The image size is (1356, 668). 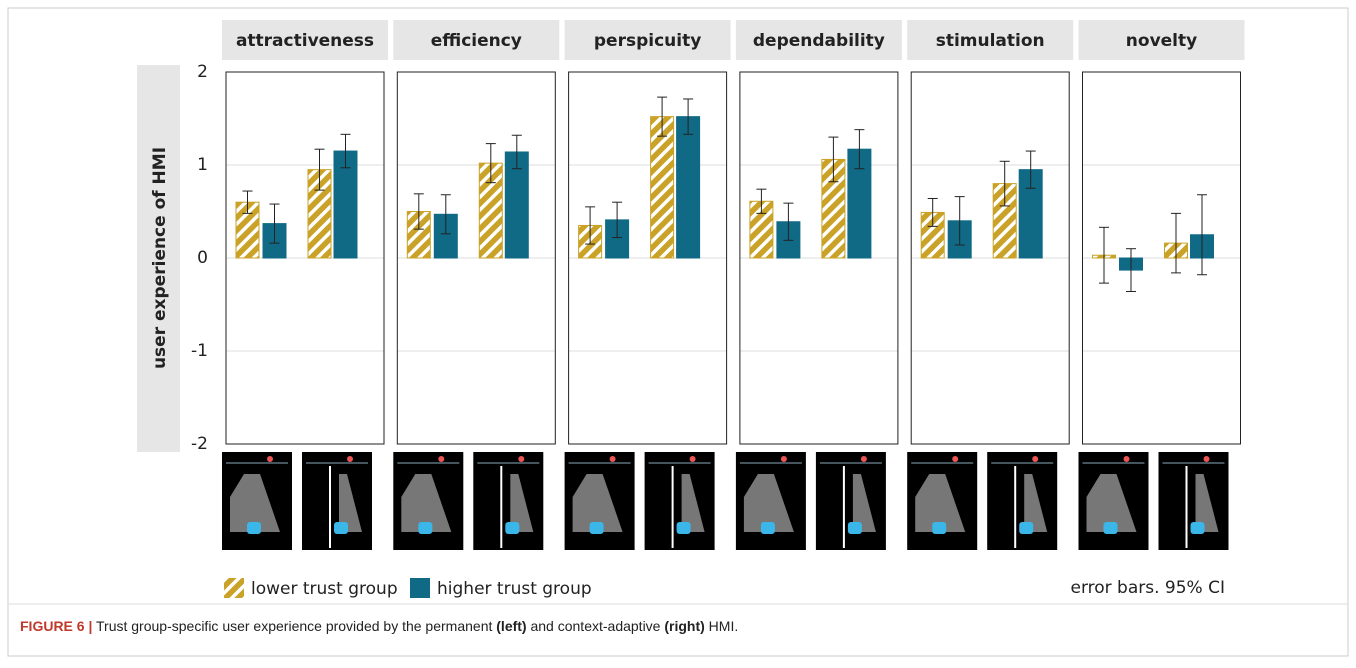 What do you see at coordinates (1148, 588) in the screenshot?
I see `note: error bars. 95% CI` at bounding box center [1148, 588].